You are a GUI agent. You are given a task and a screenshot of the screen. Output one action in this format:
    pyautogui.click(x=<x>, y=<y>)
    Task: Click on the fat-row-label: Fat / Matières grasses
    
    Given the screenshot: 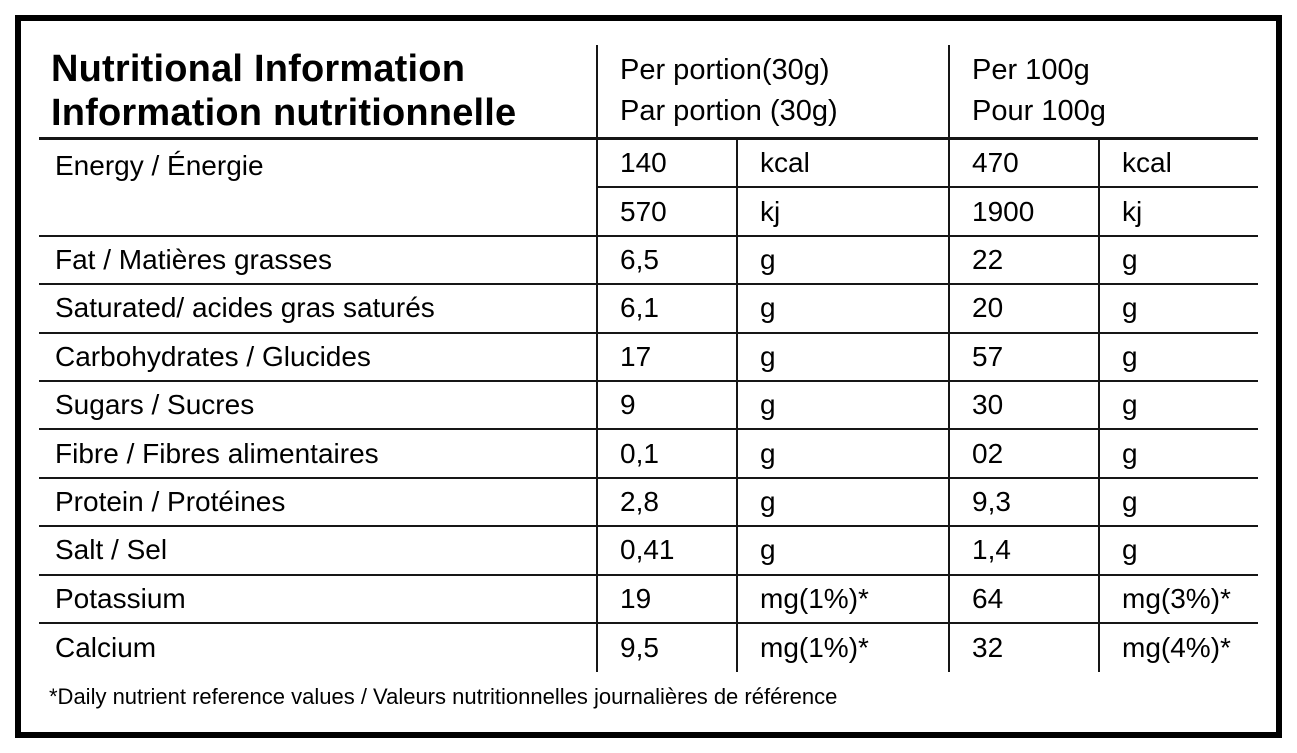 What is the action you would take?
    pyautogui.click(x=317, y=261)
    